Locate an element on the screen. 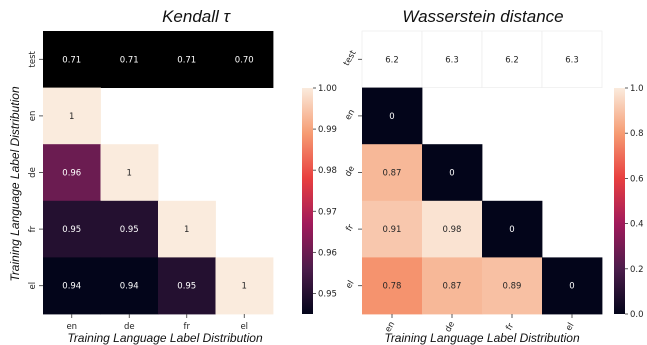 The width and height of the screenshot is (647, 345). cell-value-label: 0.91 is located at coordinates (392, 230).